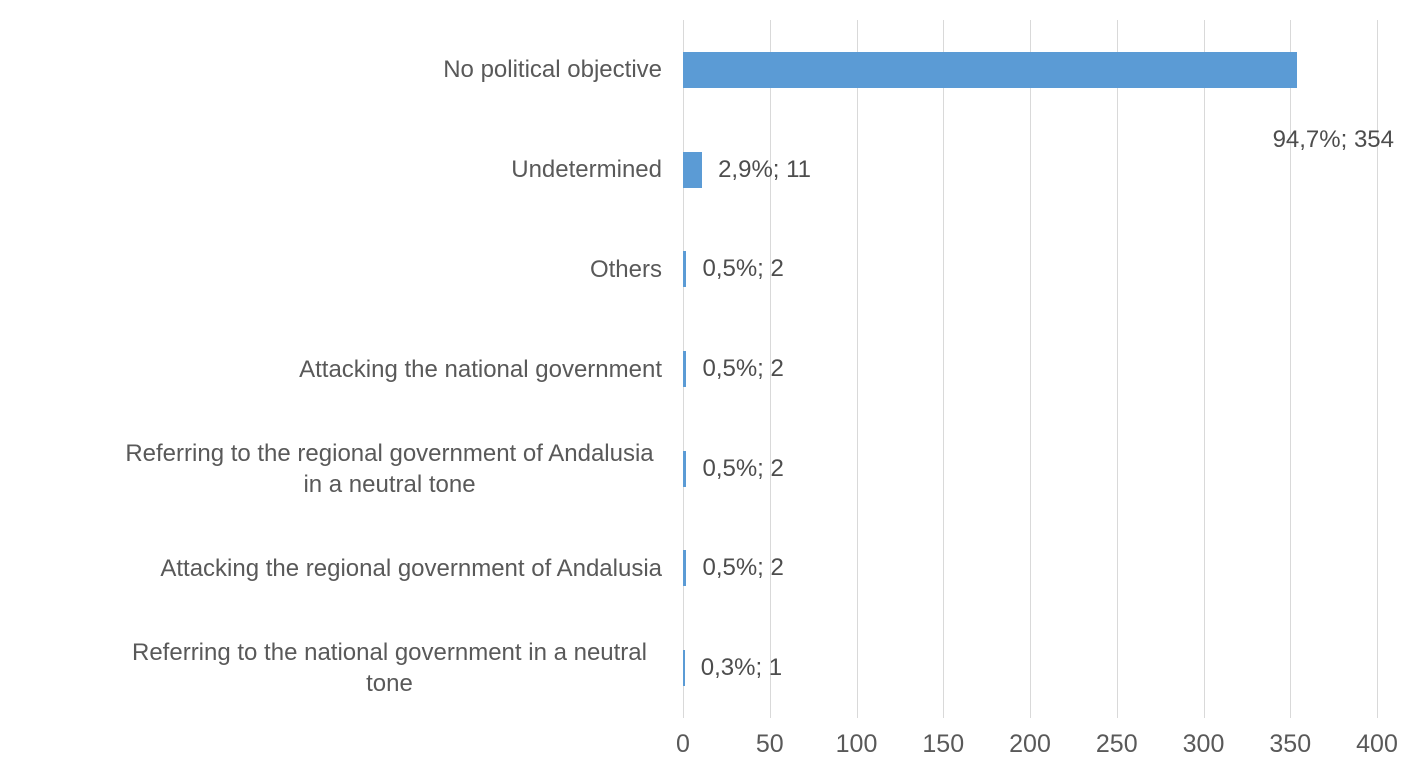  Describe the element at coordinates (769, 744) in the screenshot. I see `x-tick-label: 50` at that location.